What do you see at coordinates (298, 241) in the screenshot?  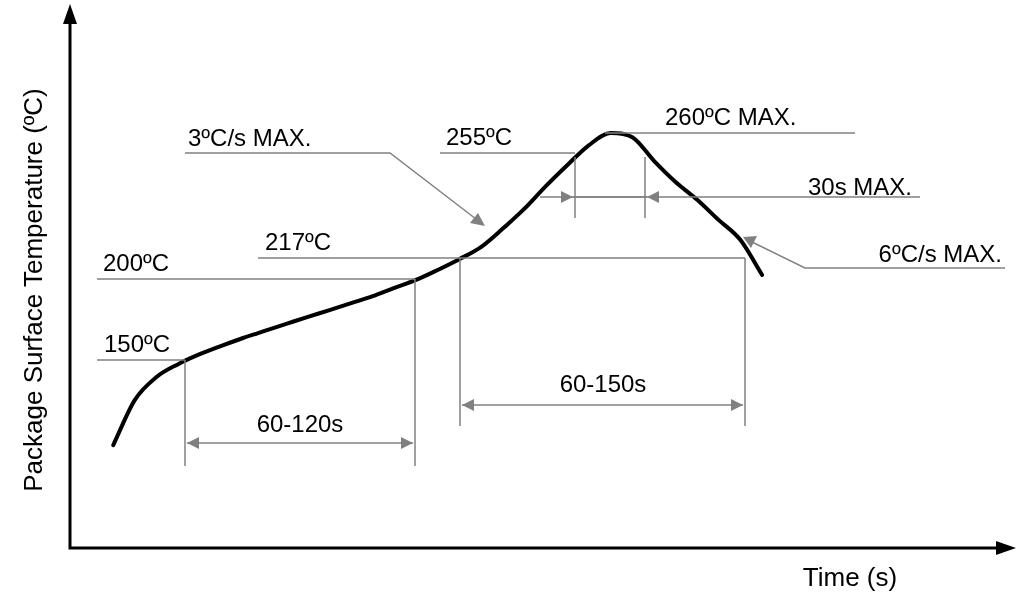 I see `ref-line-label: 217ºC` at bounding box center [298, 241].